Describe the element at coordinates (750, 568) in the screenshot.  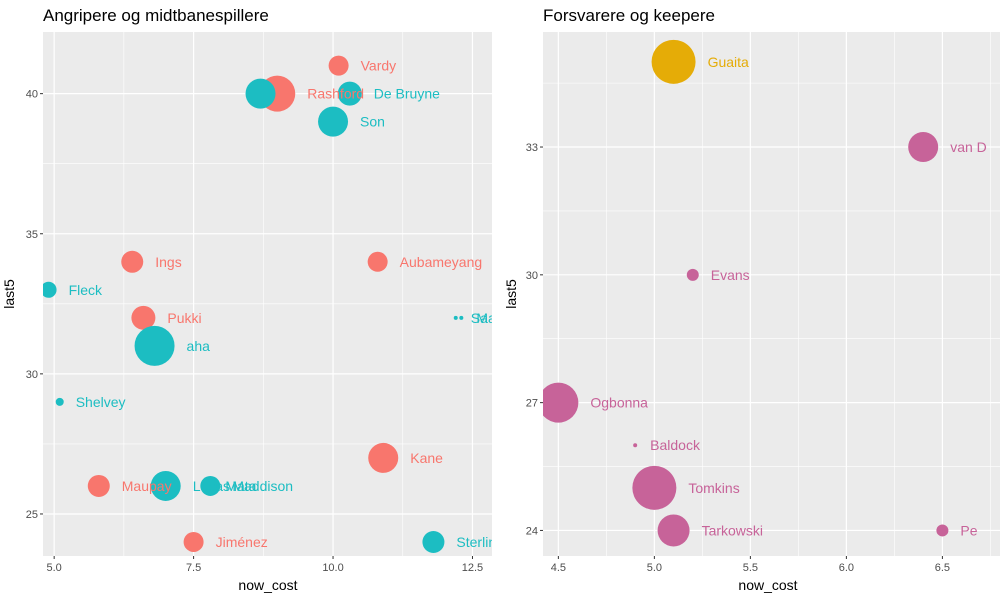
I see `x-tick-label: 5.5` at that location.